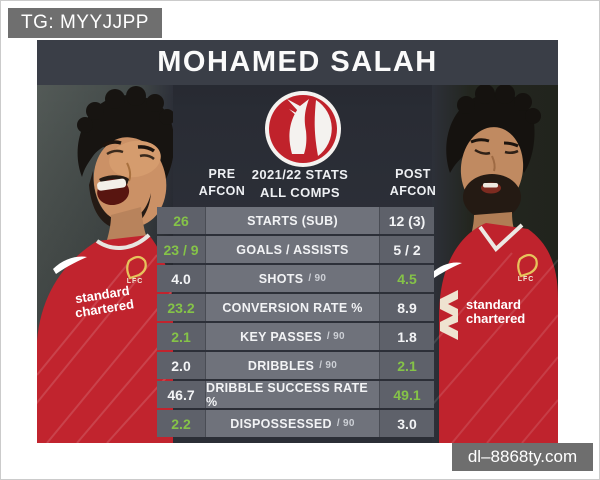  What do you see at coordinates (181, 278) in the screenshot?
I see `pre-value: 4.0` at bounding box center [181, 278].